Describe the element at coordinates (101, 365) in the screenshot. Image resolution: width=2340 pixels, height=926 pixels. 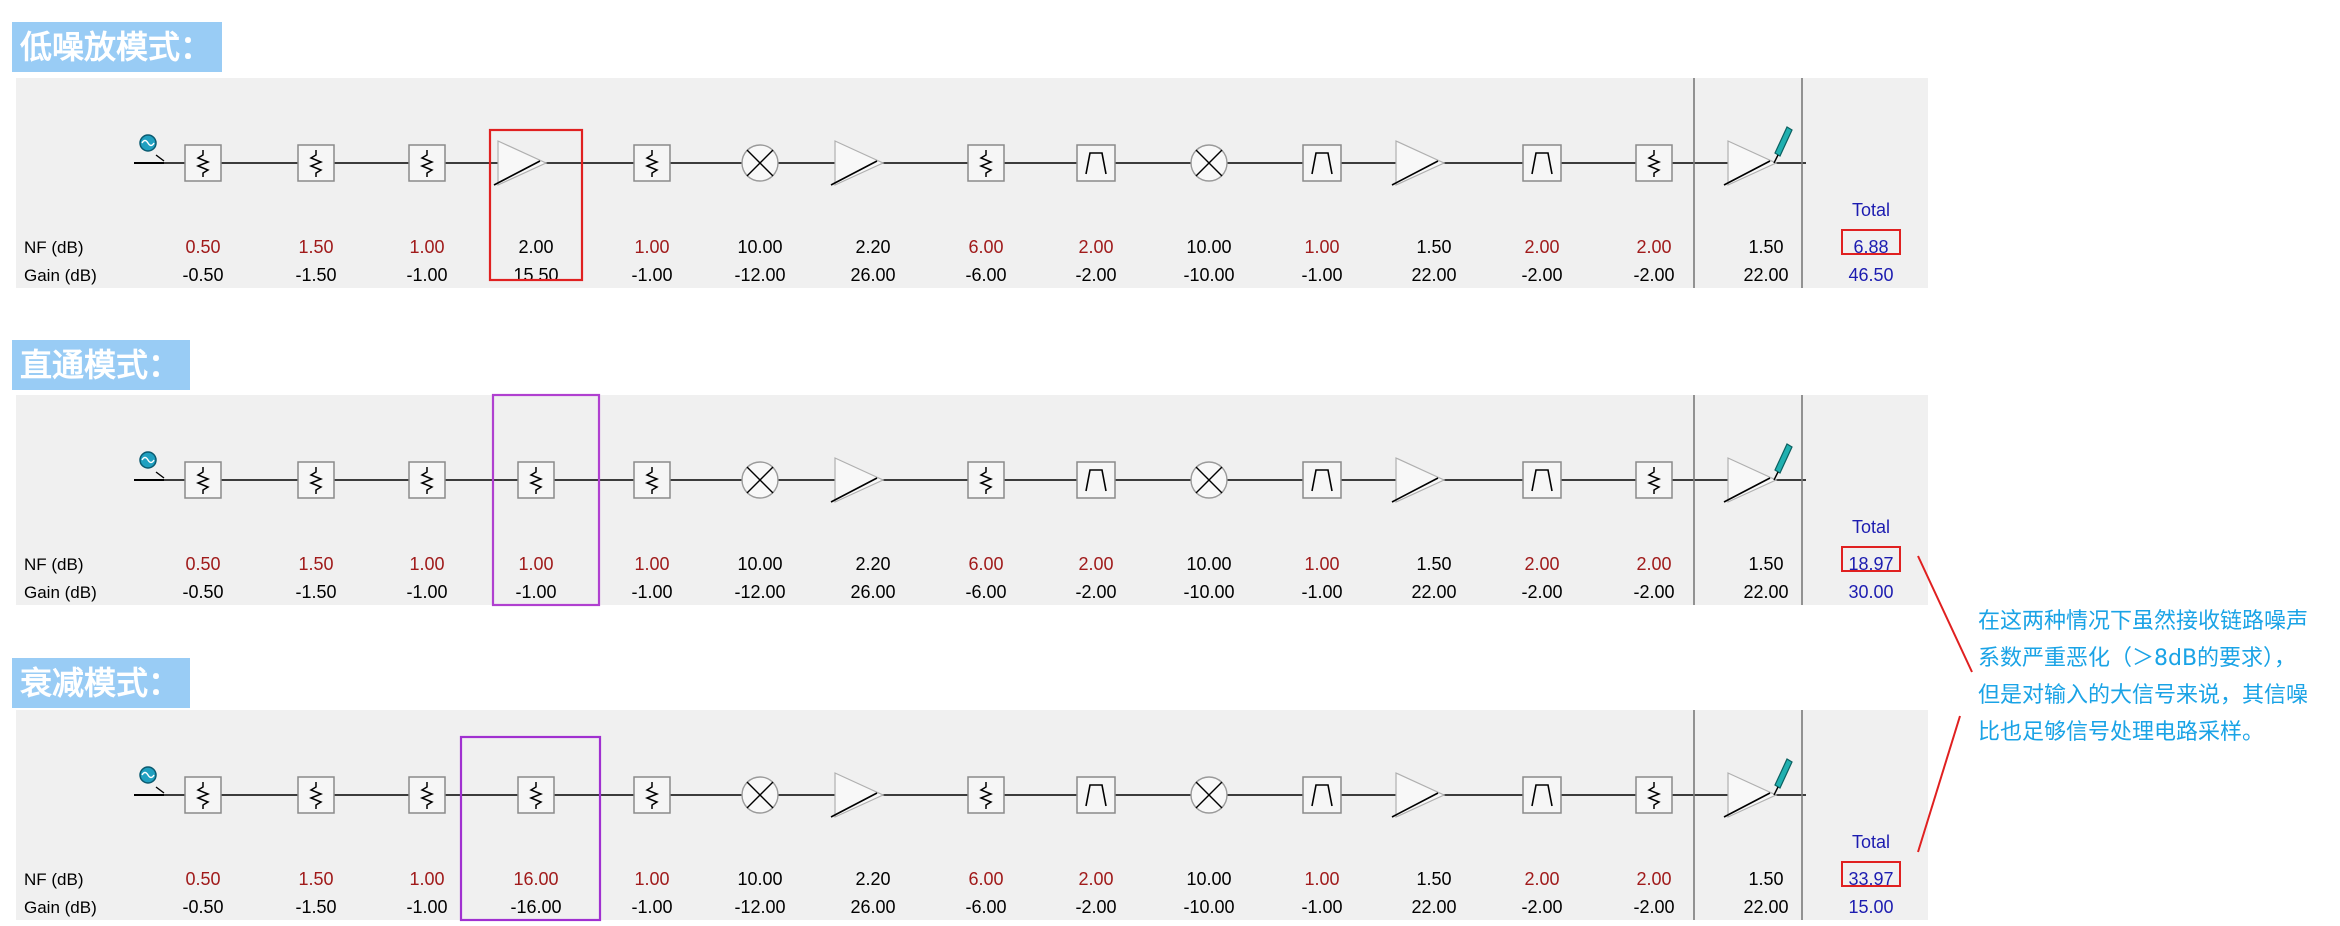
I see `section-title-bypass-mode: 直通模式：` at that location.